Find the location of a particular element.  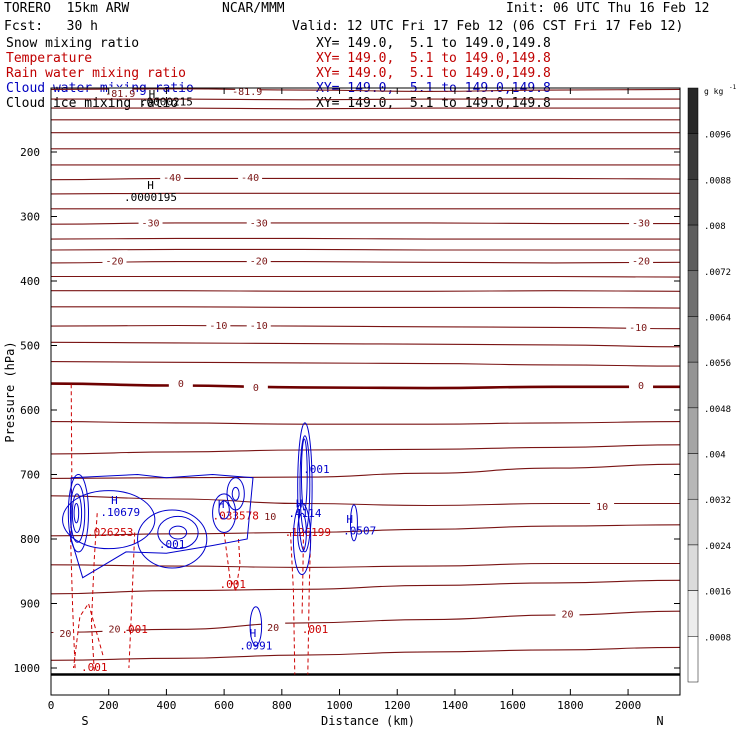

rain-label: .001 is located at coordinates (134, 629).